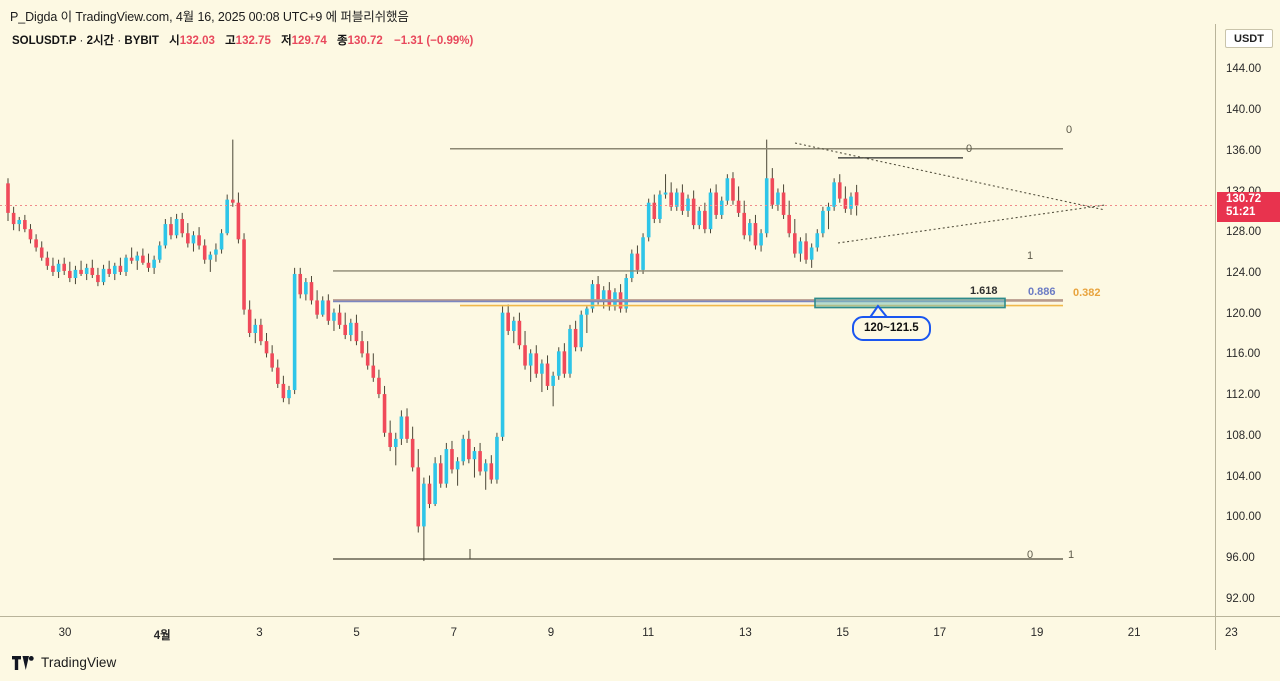 The image size is (1280, 681). What do you see at coordinates (1134, 633) in the screenshot?
I see `time-tick: 21` at bounding box center [1134, 633].